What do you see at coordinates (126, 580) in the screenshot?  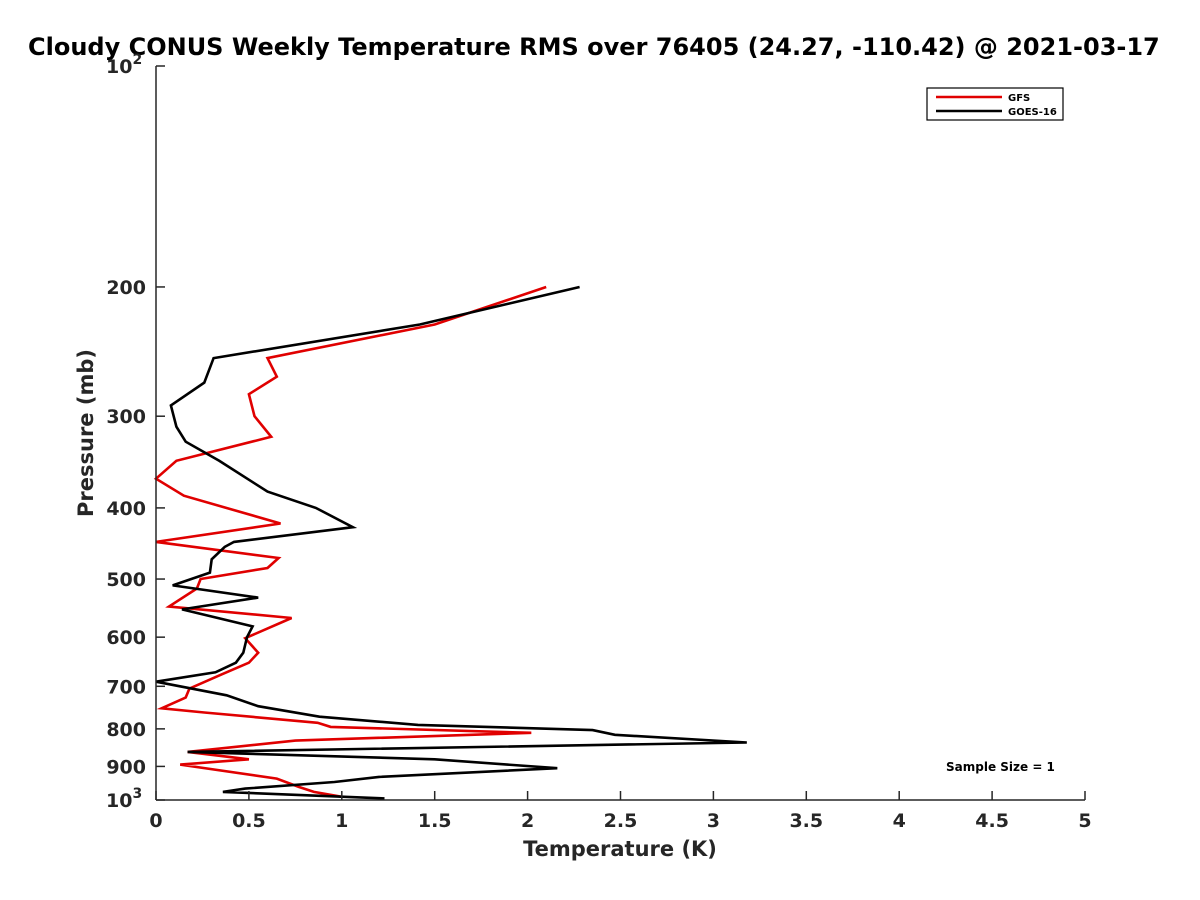 I see `y-tick-label: 500` at bounding box center [126, 580].